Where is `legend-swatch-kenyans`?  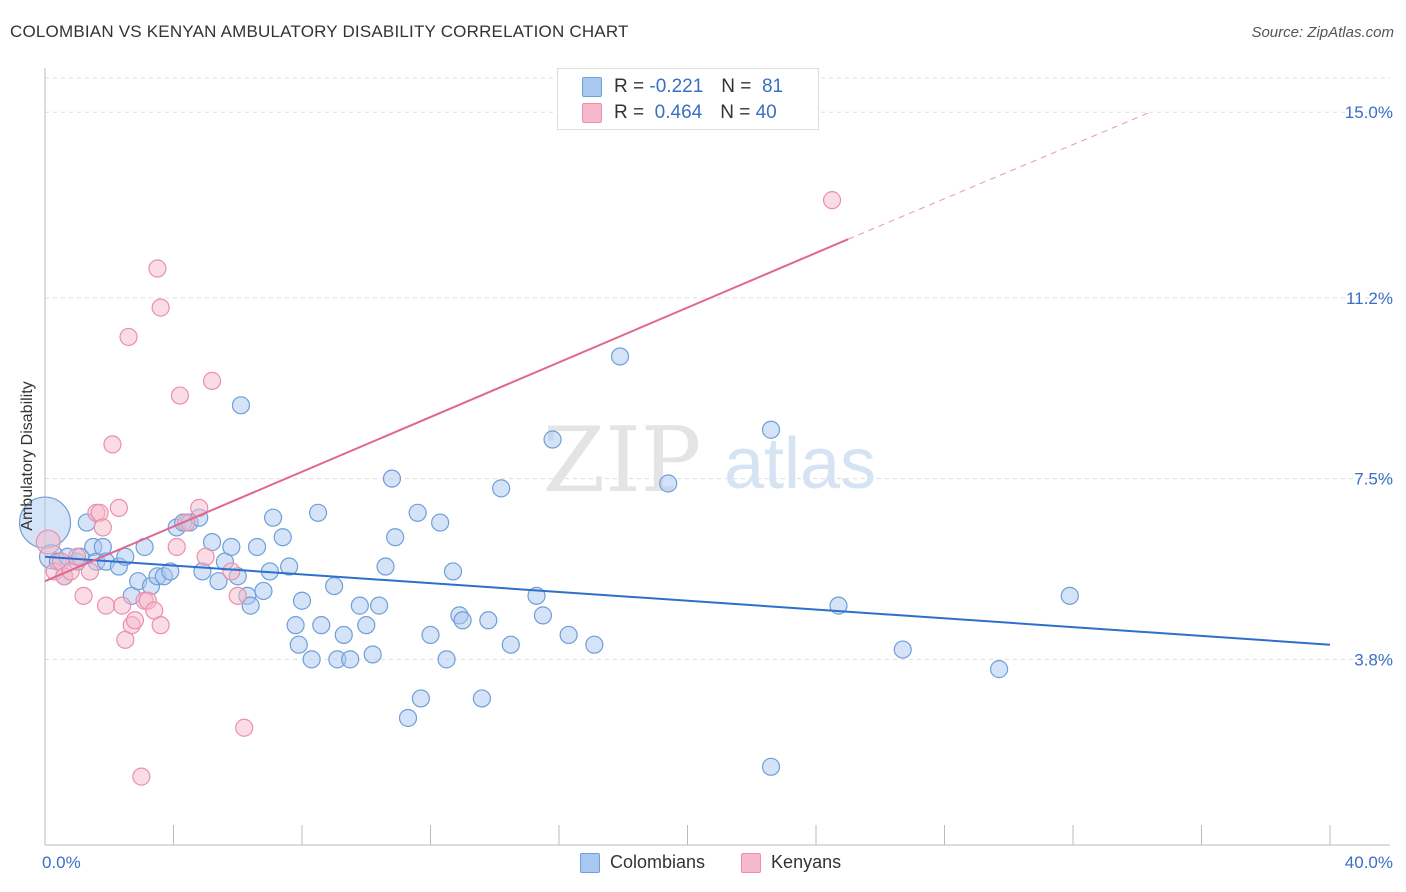 legend-swatch-kenyans is located at coordinates (751, 862).